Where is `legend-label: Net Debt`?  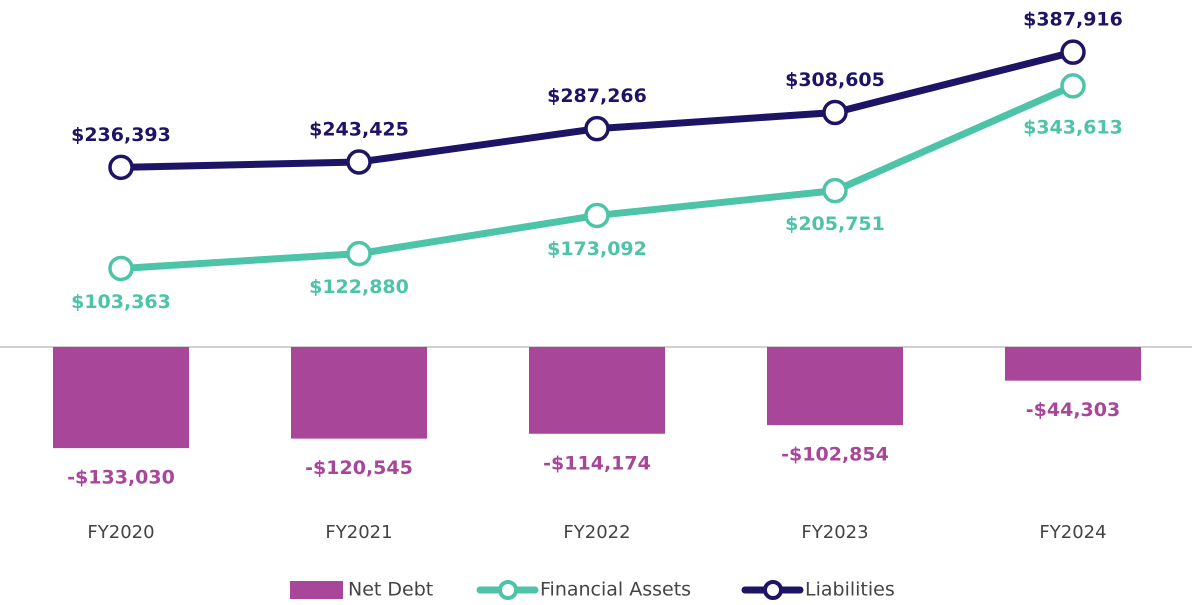
legend-label: Net Debt is located at coordinates (390, 590).